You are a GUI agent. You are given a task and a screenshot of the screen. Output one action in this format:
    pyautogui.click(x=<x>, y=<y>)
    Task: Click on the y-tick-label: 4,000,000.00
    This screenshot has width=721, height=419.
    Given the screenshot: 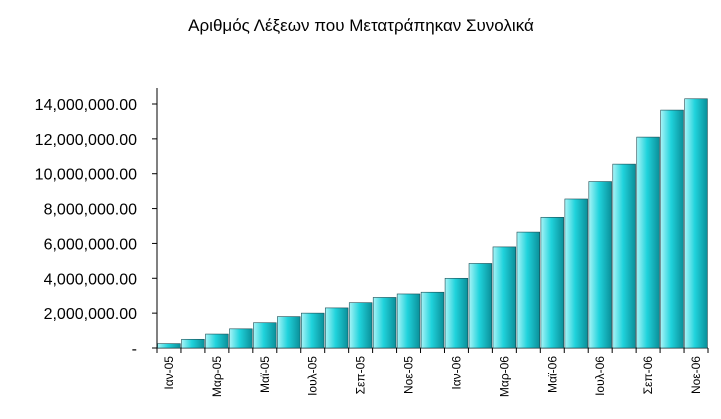 What is the action you would take?
    pyautogui.click(x=91, y=279)
    